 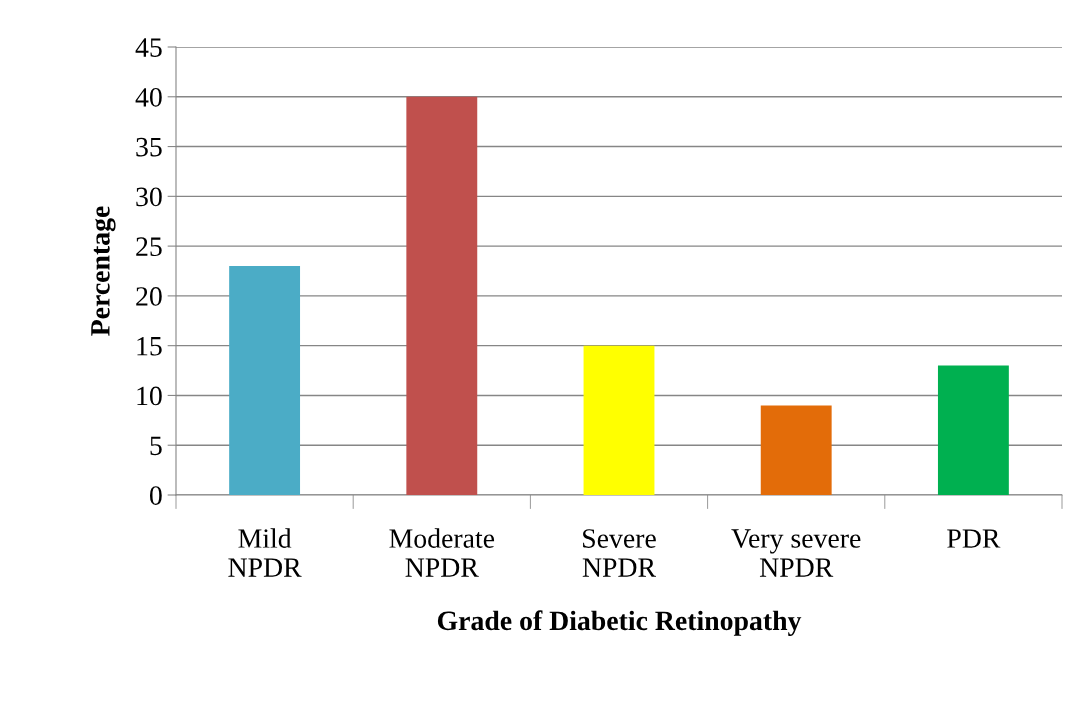 What do you see at coordinates (619, 623) in the screenshot?
I see `x-axis-title: Grade of Diabetic Retinopathy` at bounding box center [619, 623].